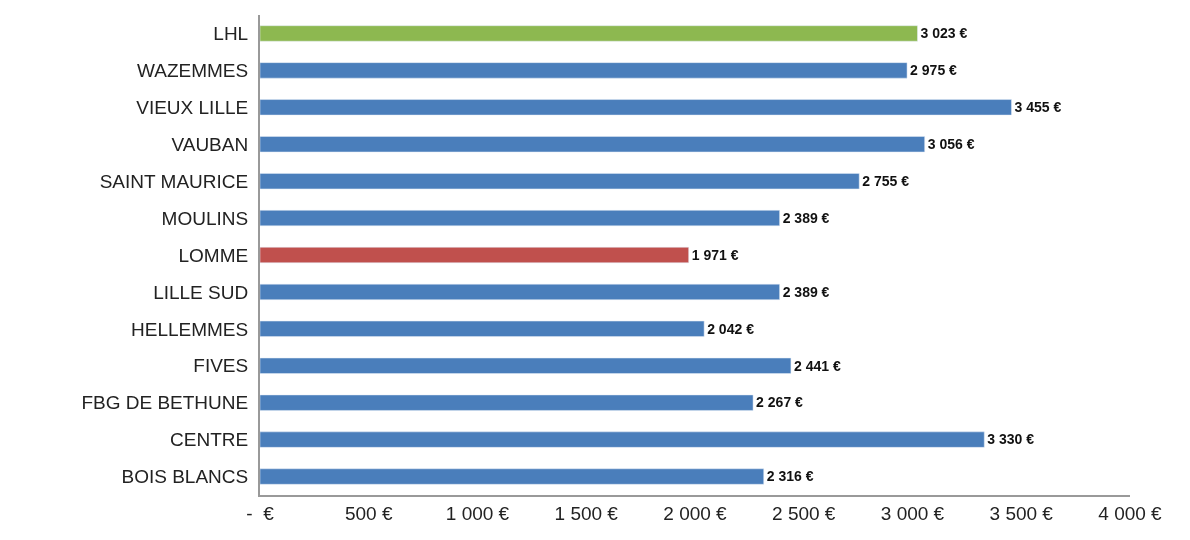 This screenshot has width=1190, height=540. I want to click on data-label: 3 056 €, so click(951, 144).